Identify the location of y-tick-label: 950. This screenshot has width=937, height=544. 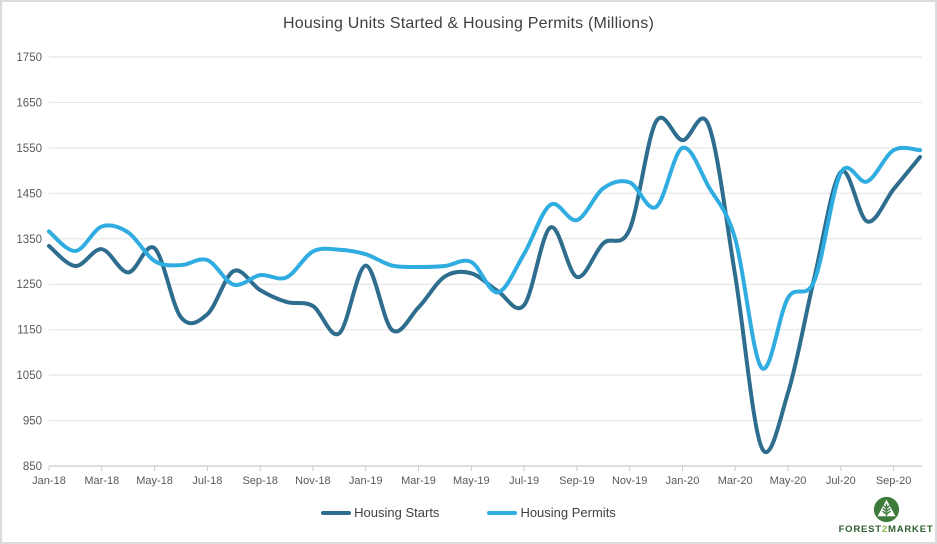
(32, 422).